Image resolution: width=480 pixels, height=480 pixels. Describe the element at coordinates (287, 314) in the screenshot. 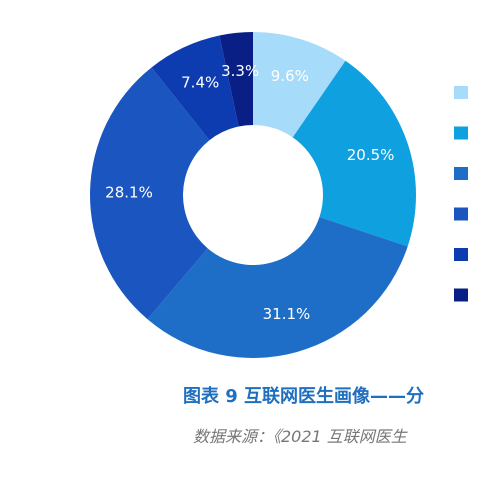

I see `value-label: 31.1%` at that location.